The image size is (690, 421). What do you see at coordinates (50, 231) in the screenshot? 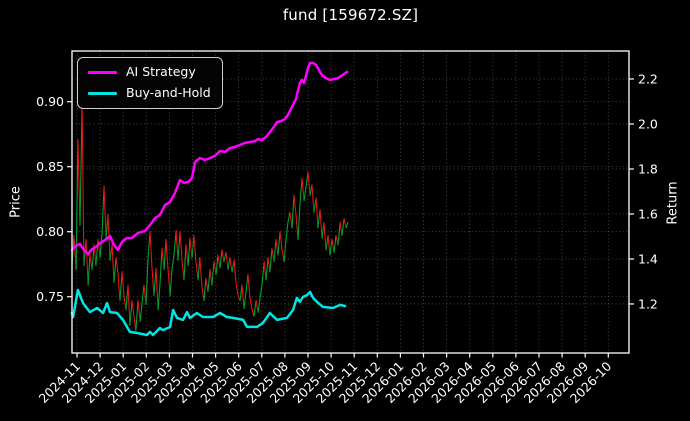
I see `price-tick-label: 0.80` at bounding box center [50, 231].